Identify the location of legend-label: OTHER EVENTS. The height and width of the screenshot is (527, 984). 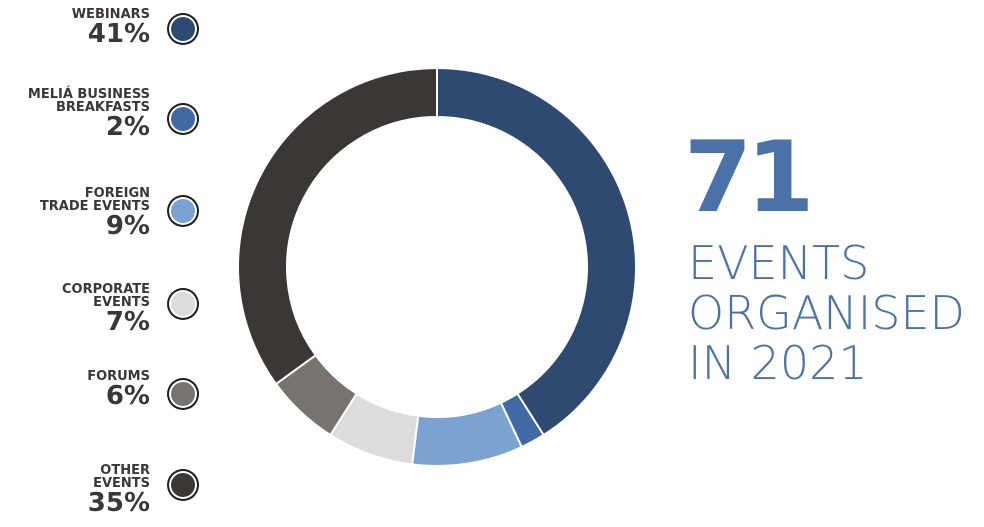
(121, 477).